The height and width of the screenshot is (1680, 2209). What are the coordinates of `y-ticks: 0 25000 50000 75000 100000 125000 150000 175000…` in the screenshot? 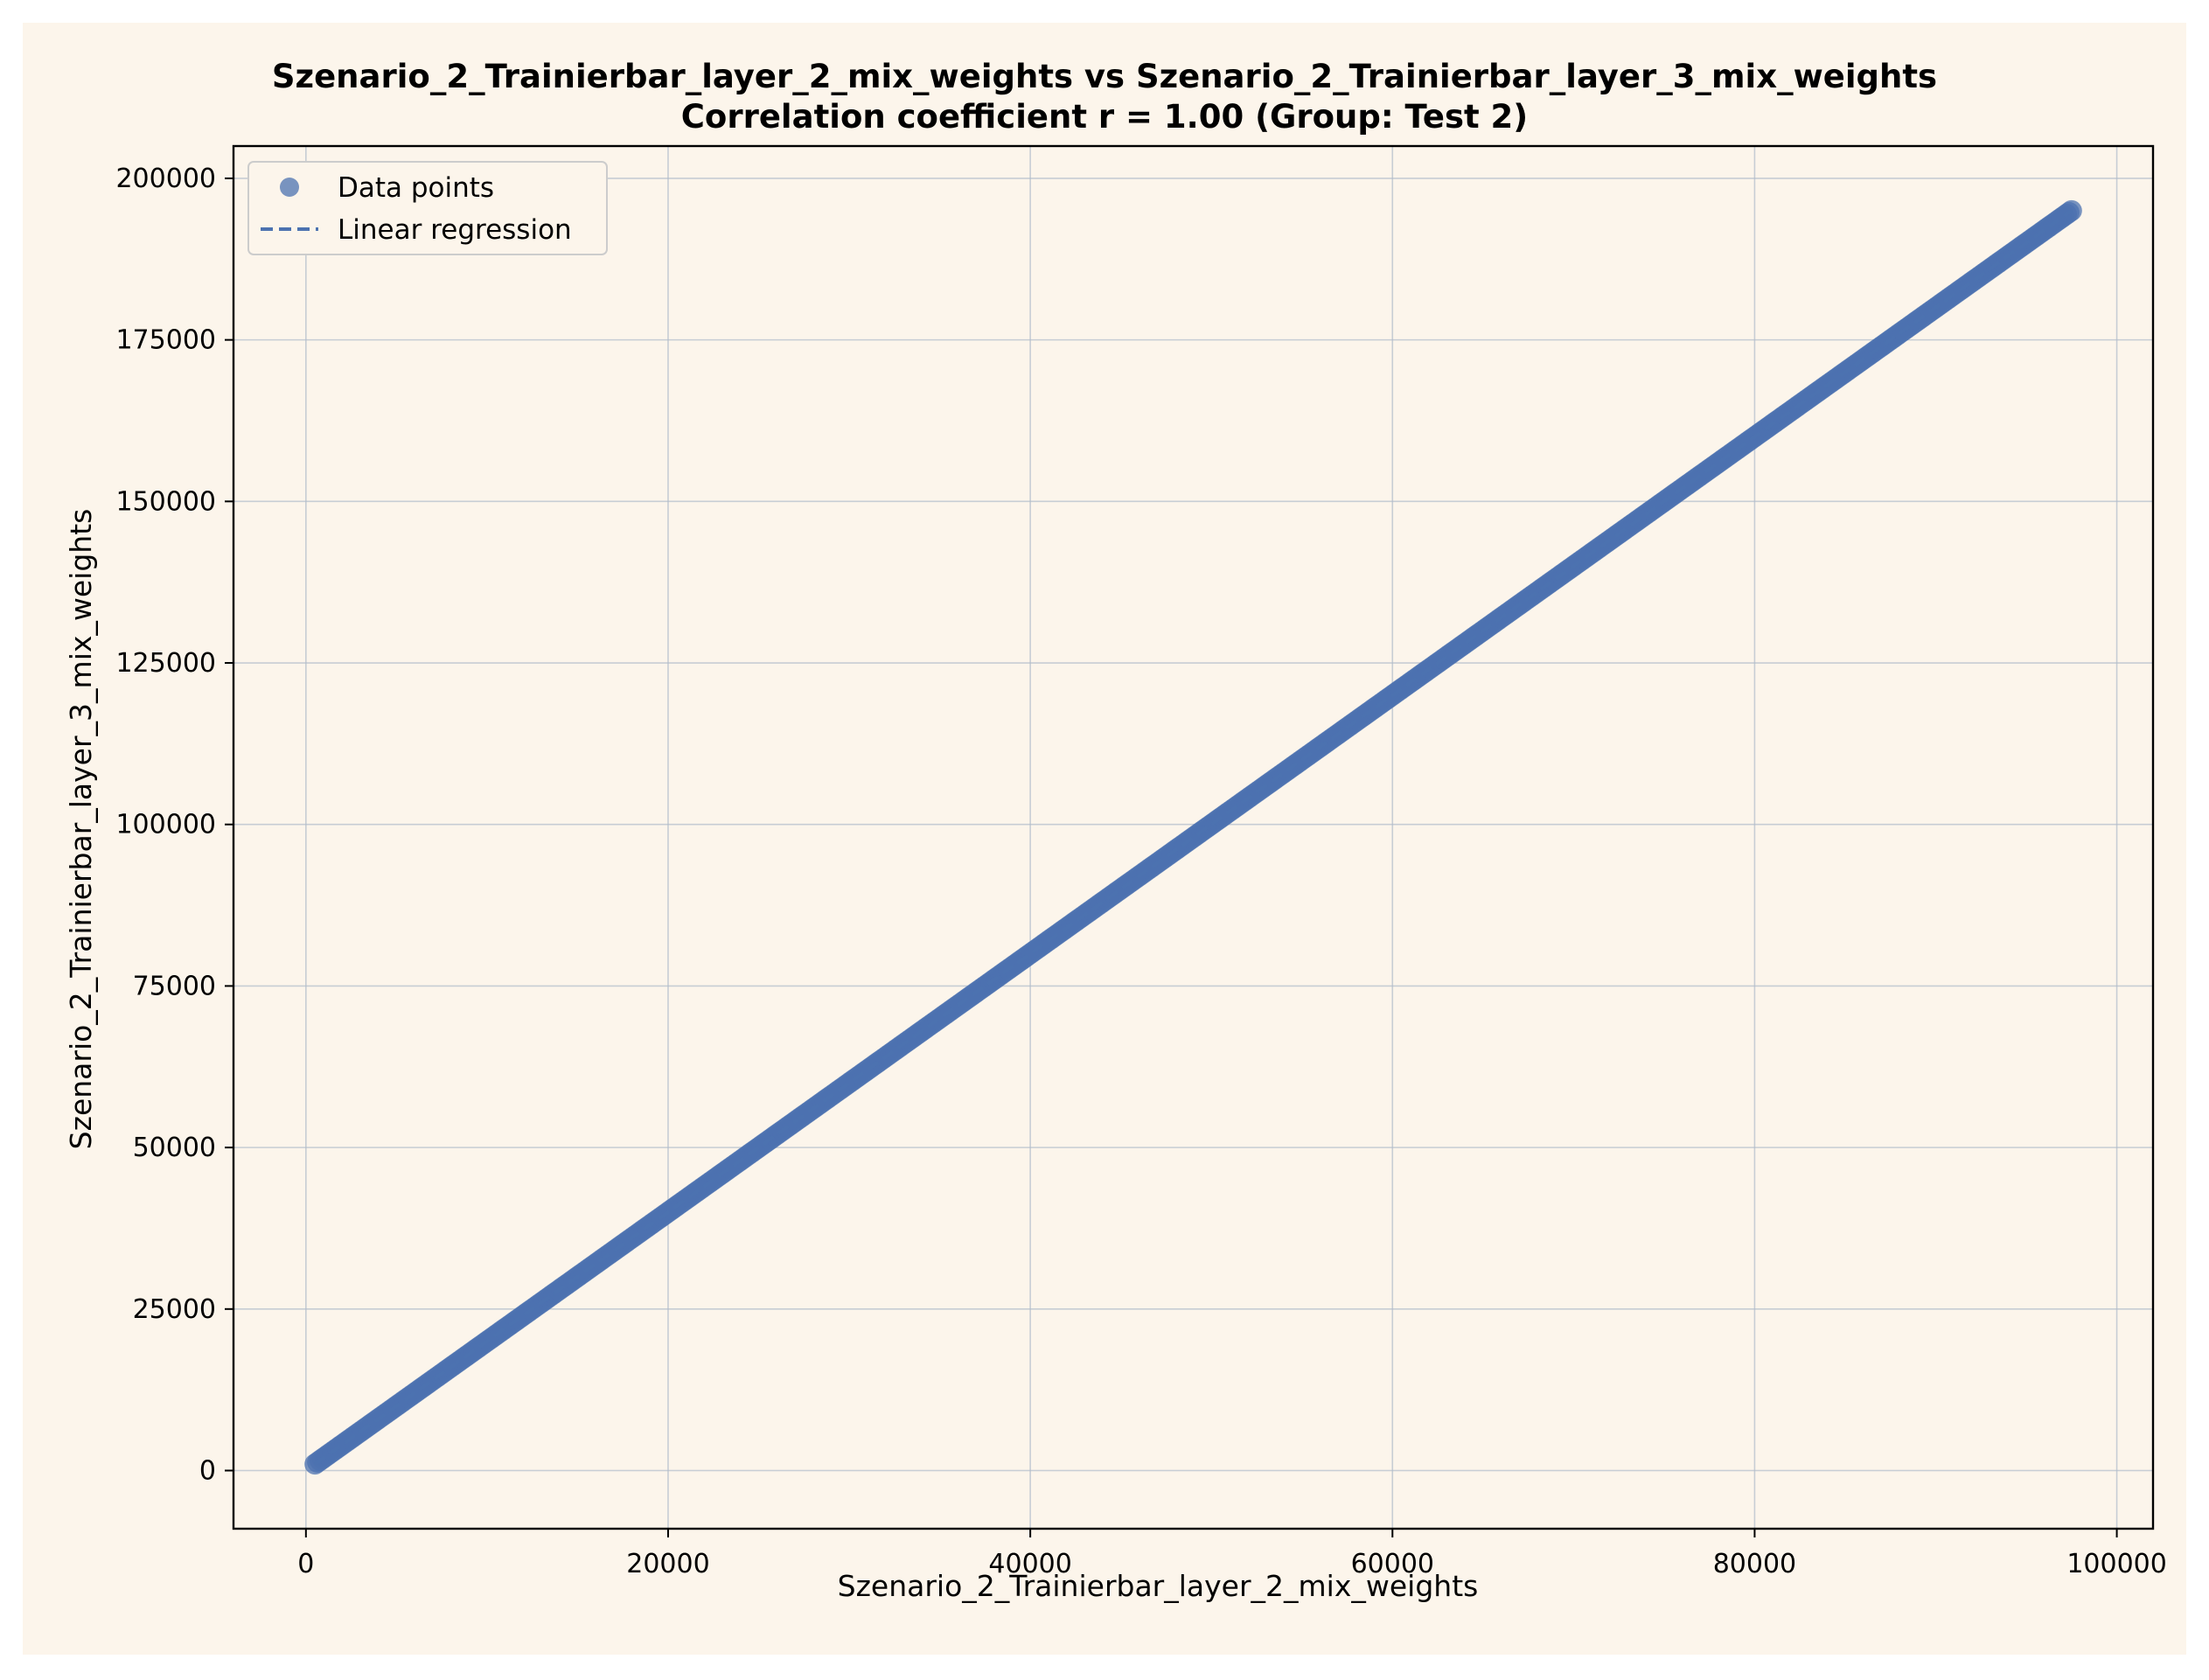 It's located at (174, 825).